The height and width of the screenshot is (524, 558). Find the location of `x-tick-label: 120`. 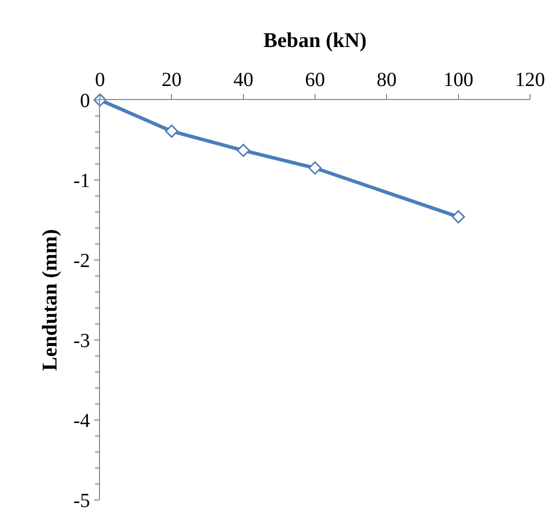

x-tick-label: 120 is located at coordinates (530, 80).